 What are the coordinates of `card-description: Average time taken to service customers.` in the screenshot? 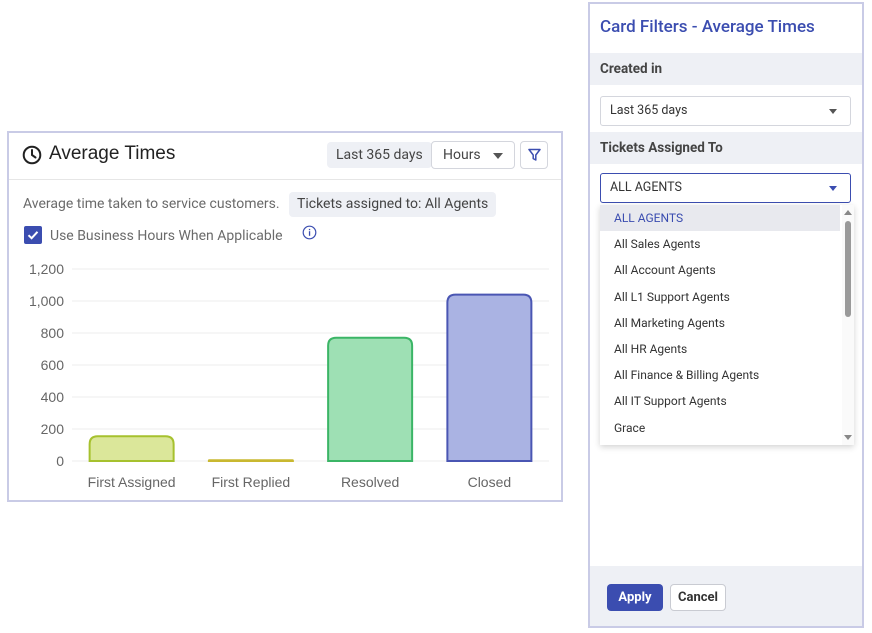 It's located at (151, 204).